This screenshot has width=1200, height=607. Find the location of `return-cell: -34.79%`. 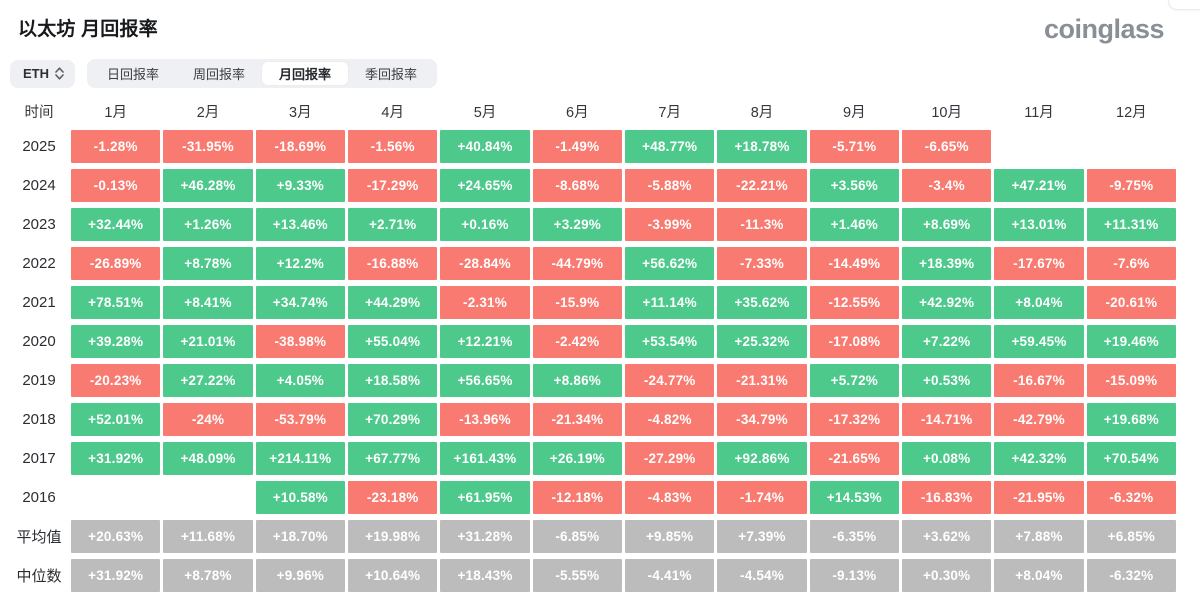

return-cell: -34.79% is located at coordinates (762, 419).